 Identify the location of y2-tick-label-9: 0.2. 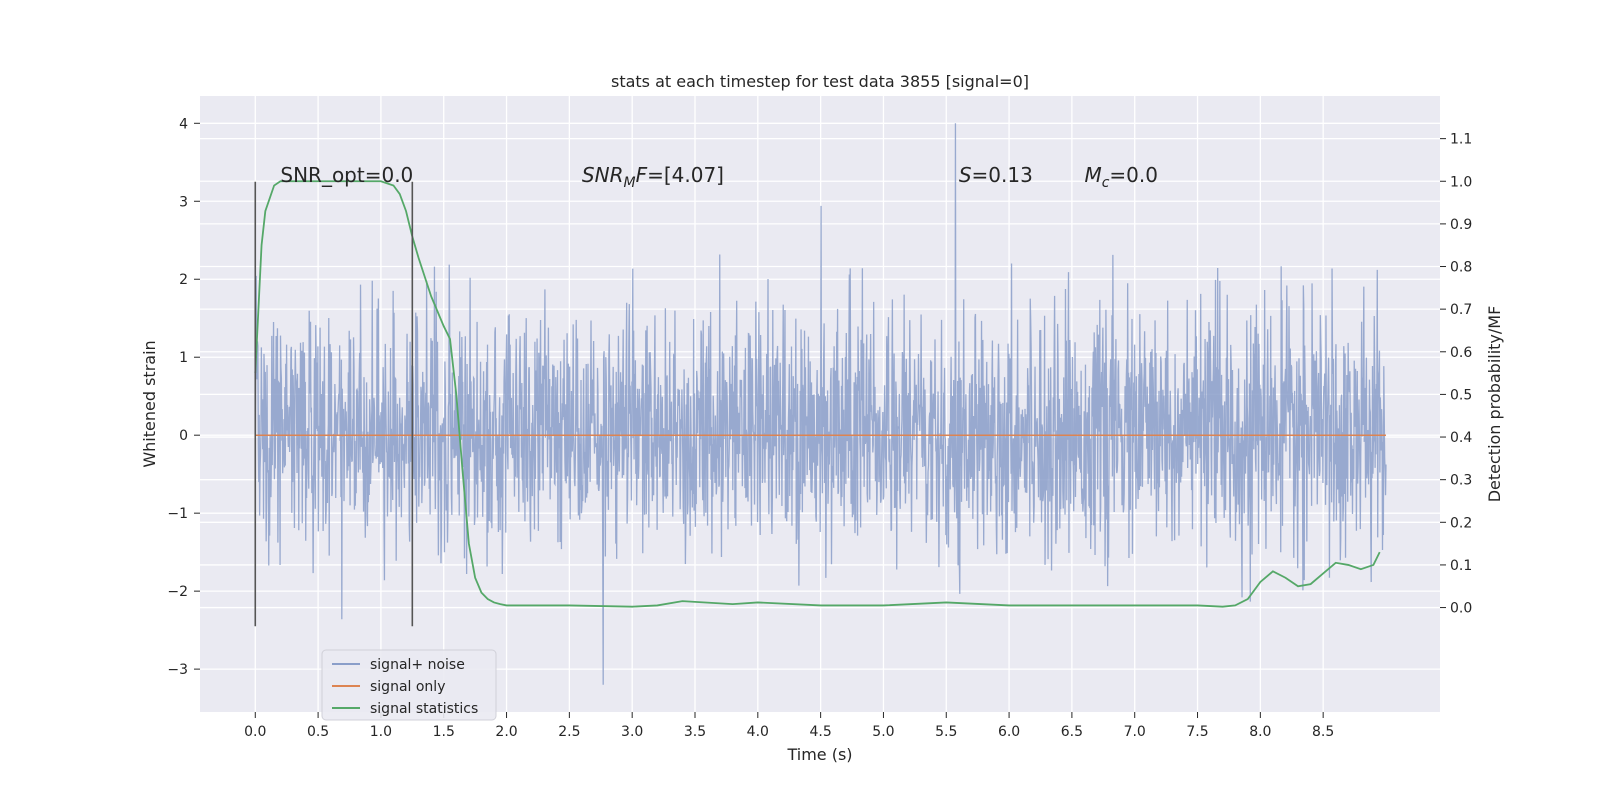
(1461, 523).